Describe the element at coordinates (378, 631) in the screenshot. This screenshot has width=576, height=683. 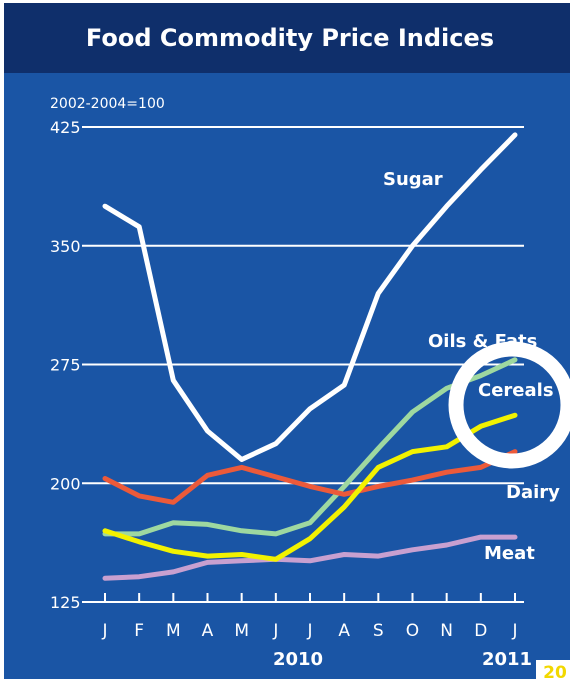
I see `x-tick-label: S` at that location.